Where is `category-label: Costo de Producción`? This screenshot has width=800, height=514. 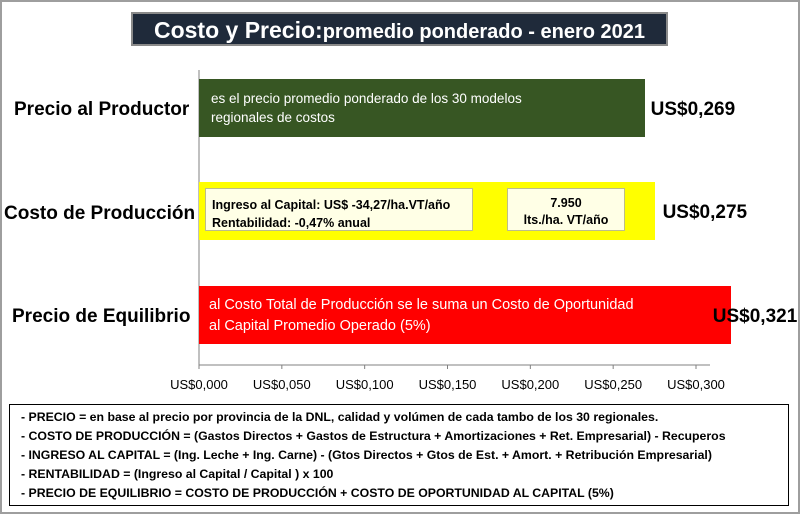
category-label: Costo de Producción is located at coordinates (100, 213).